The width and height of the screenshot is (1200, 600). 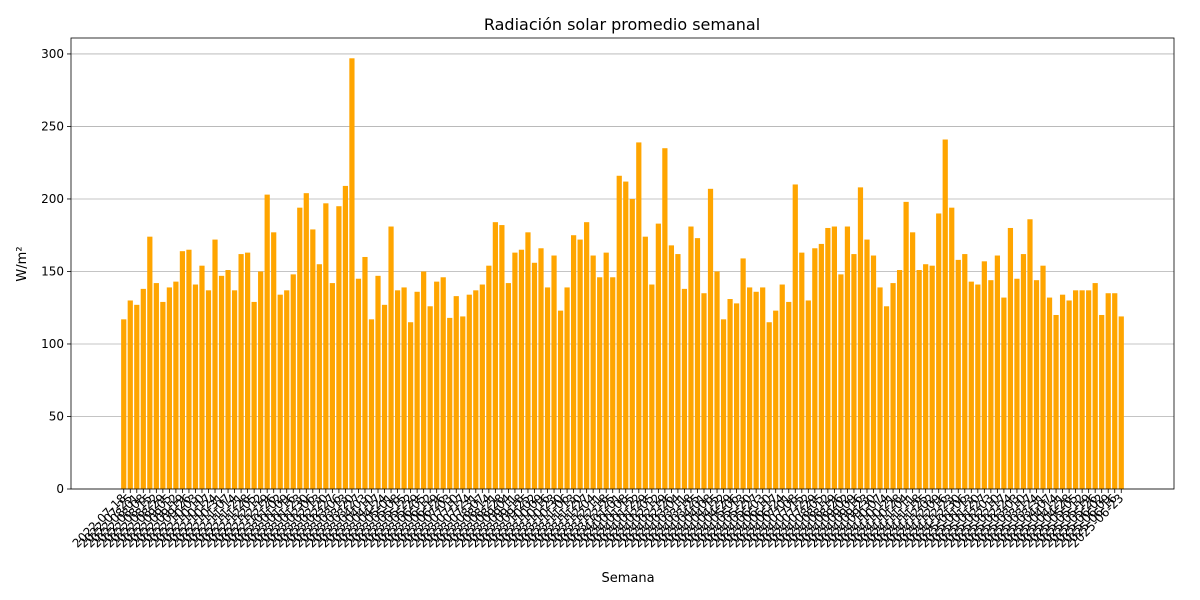 What do you see at coordinates (52, 199) in the screenshot?
I see `y-tick-label: 200` at bounding box center [52, 199].